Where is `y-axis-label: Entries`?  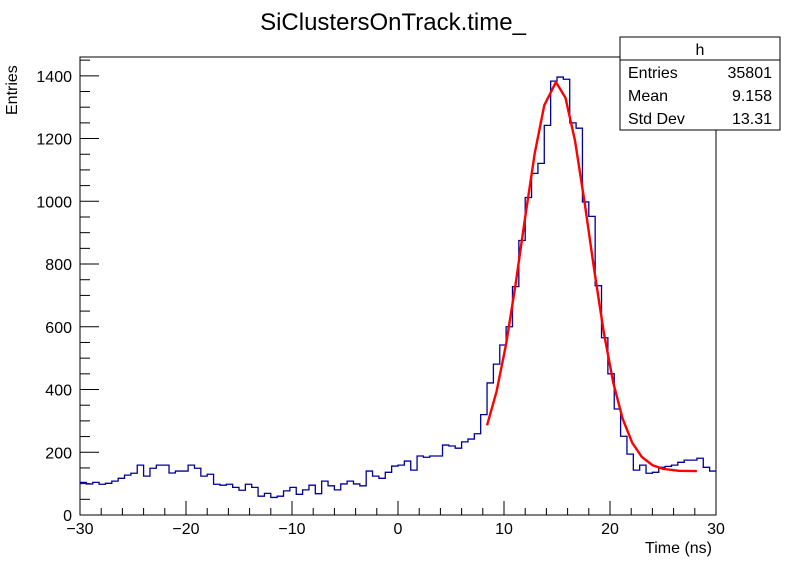 y-axis-label: Entries is located at coordinates (12, 90).